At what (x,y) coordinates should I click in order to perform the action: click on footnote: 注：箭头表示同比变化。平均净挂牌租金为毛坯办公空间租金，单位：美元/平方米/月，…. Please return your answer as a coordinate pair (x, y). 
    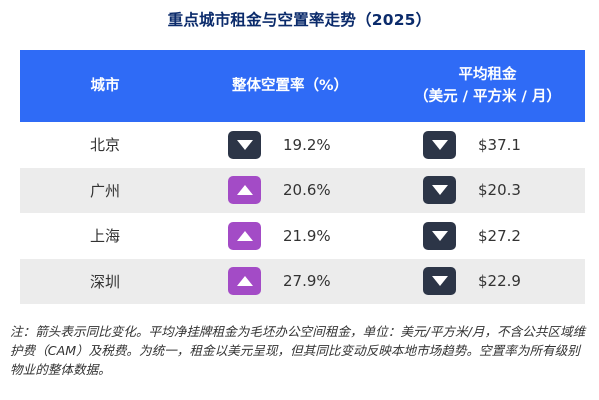
    Looking at the image, I should click on (298, 350).